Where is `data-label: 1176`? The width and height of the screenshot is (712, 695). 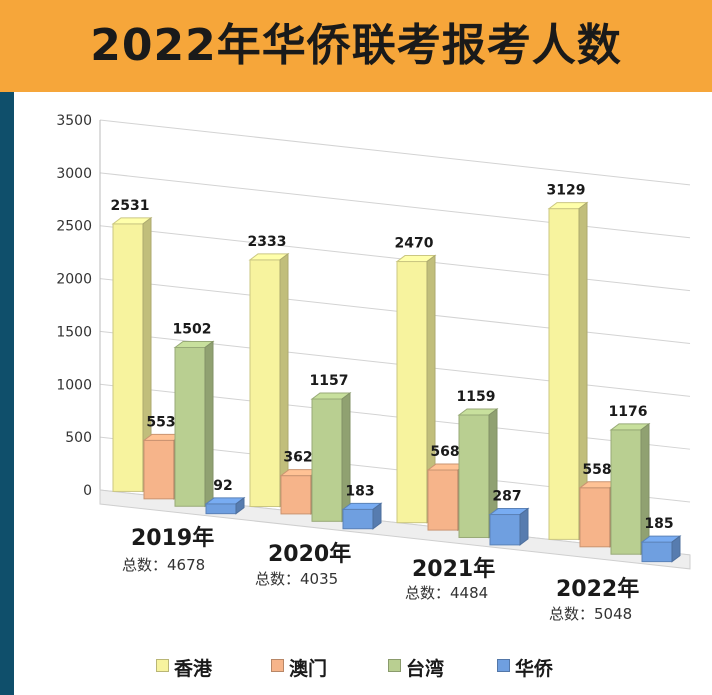
data-label: 1176 is located at coordinates (628, 412).